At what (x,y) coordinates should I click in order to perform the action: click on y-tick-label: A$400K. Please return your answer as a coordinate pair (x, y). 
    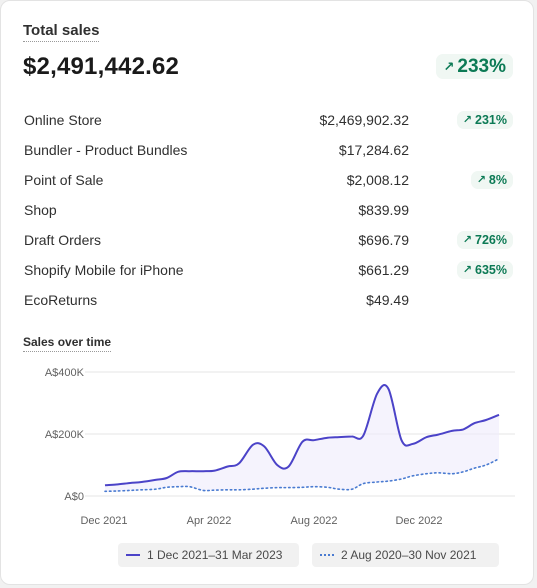
    Looking at the image, I should click on (65, 373).